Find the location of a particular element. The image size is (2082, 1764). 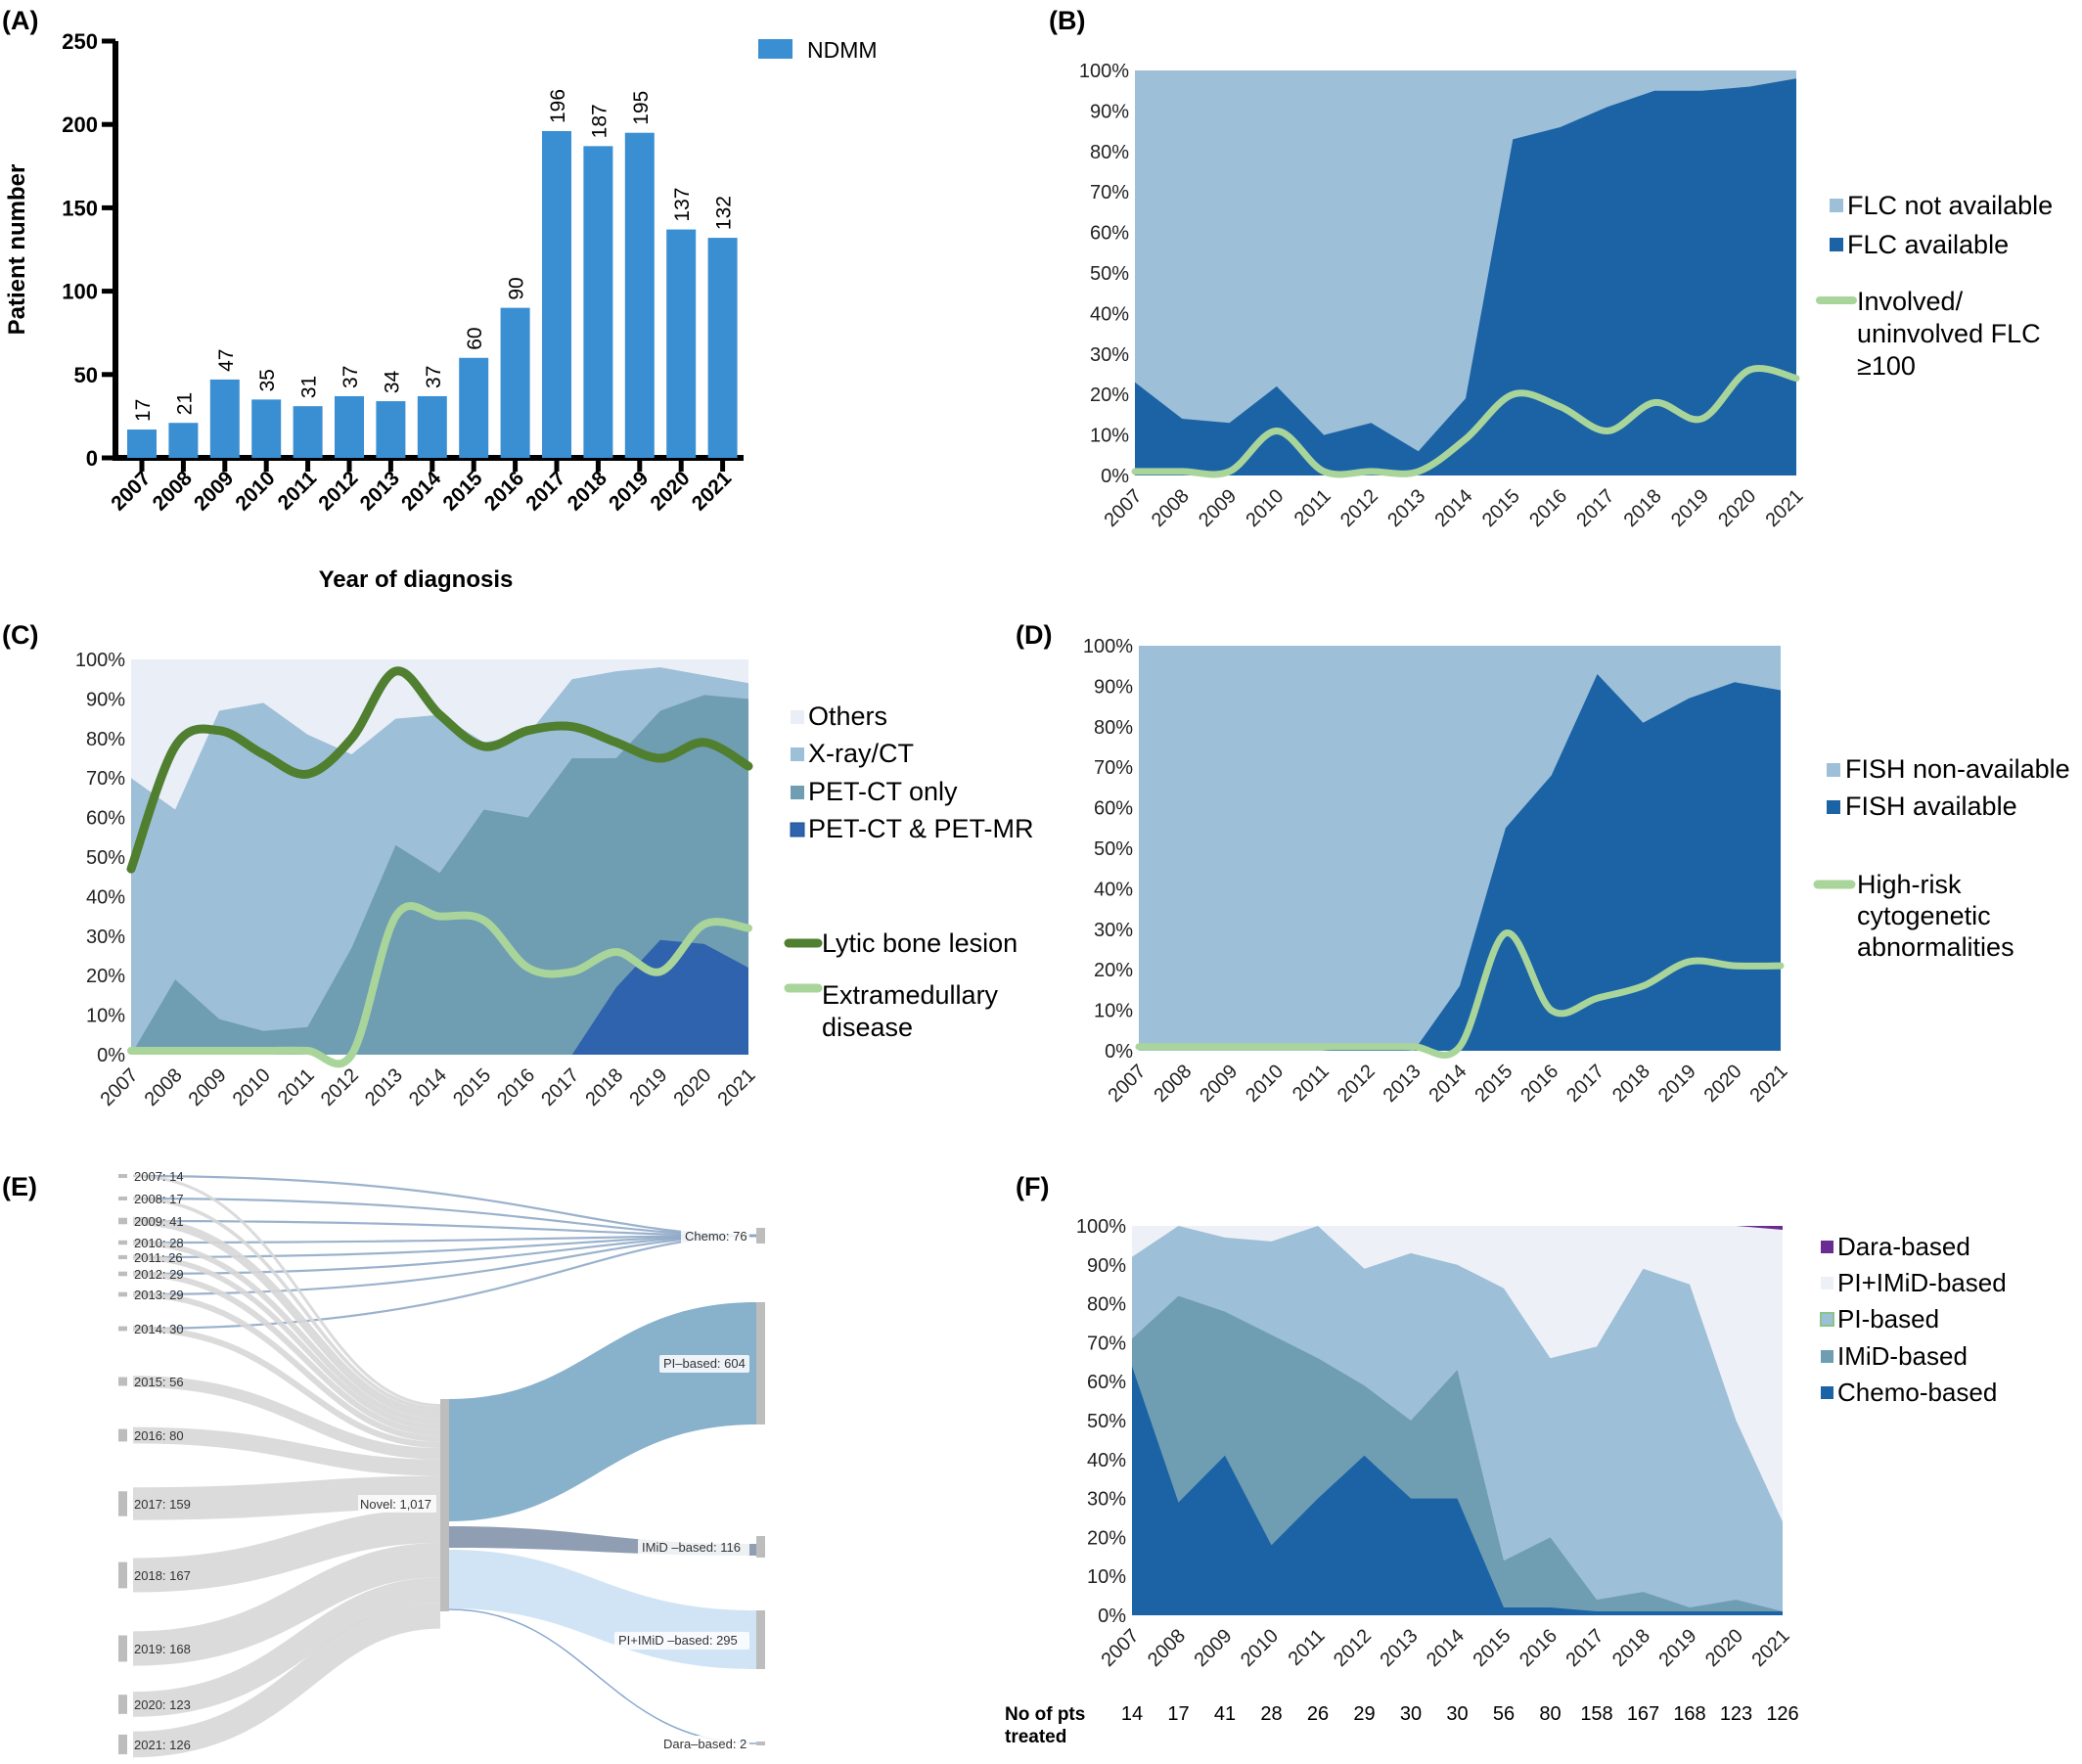

bar-value-label: 31 is located at coordinates (309, 387).